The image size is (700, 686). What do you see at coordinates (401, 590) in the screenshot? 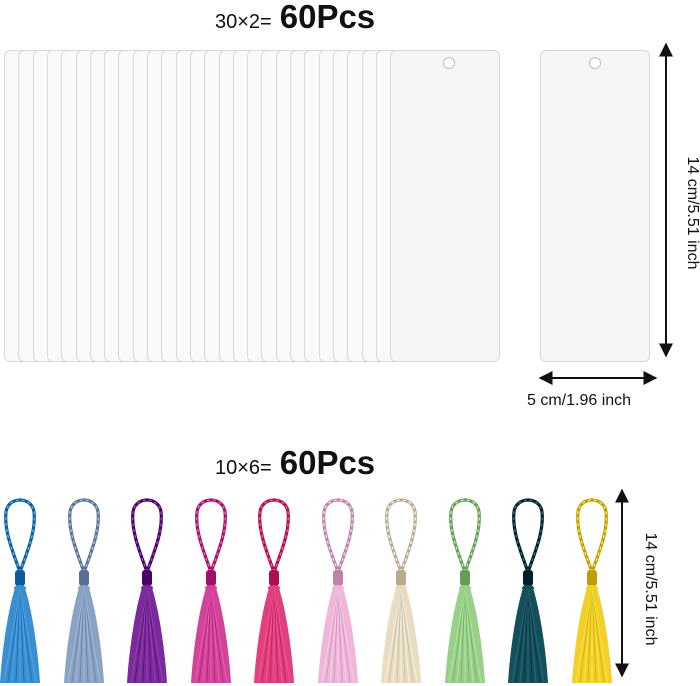
I see `tassel-cream` at bounding box center [401, 590].